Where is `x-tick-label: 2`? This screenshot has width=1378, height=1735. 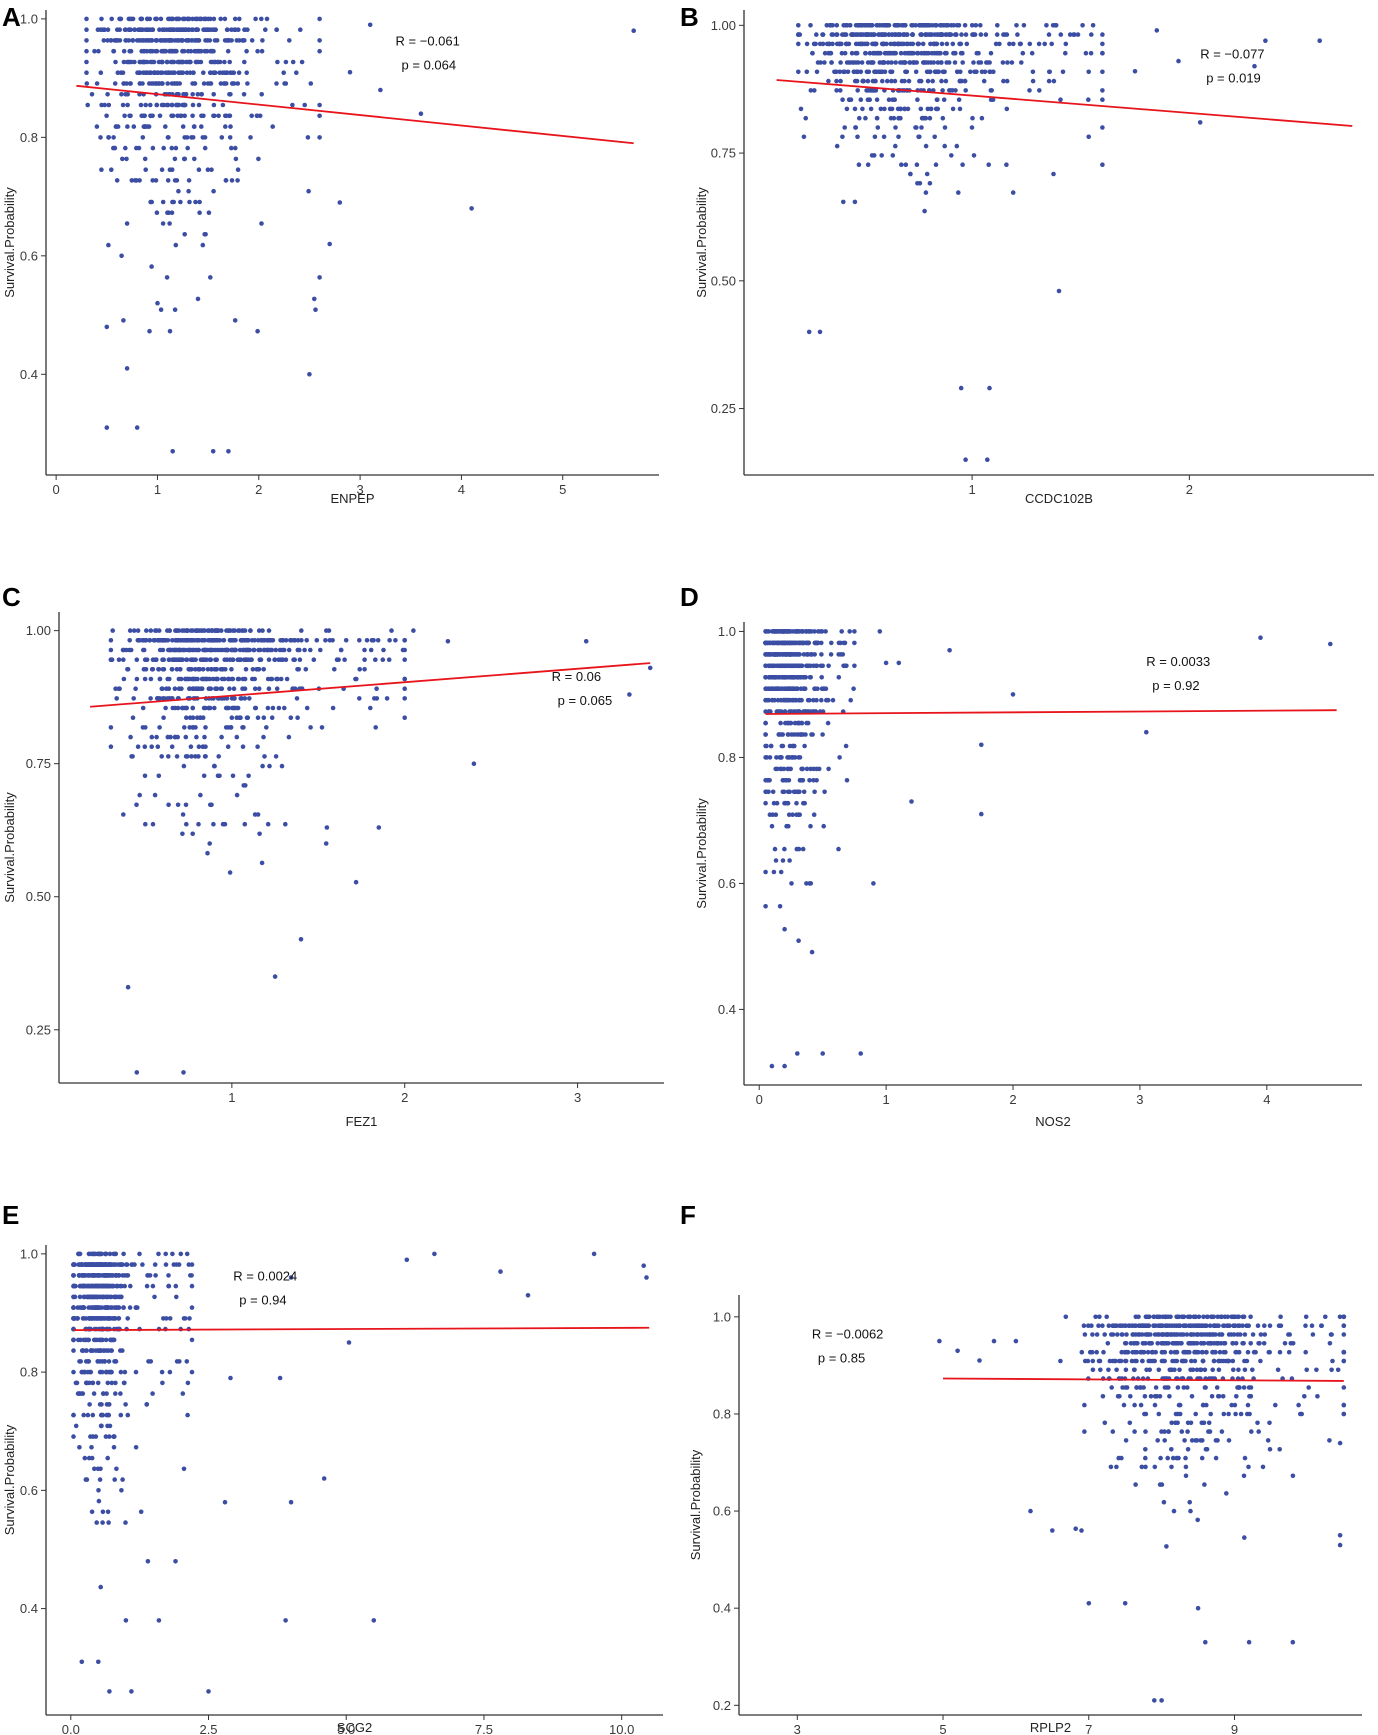
x-tick-label: 2 is located at coordinates (1189, 489).